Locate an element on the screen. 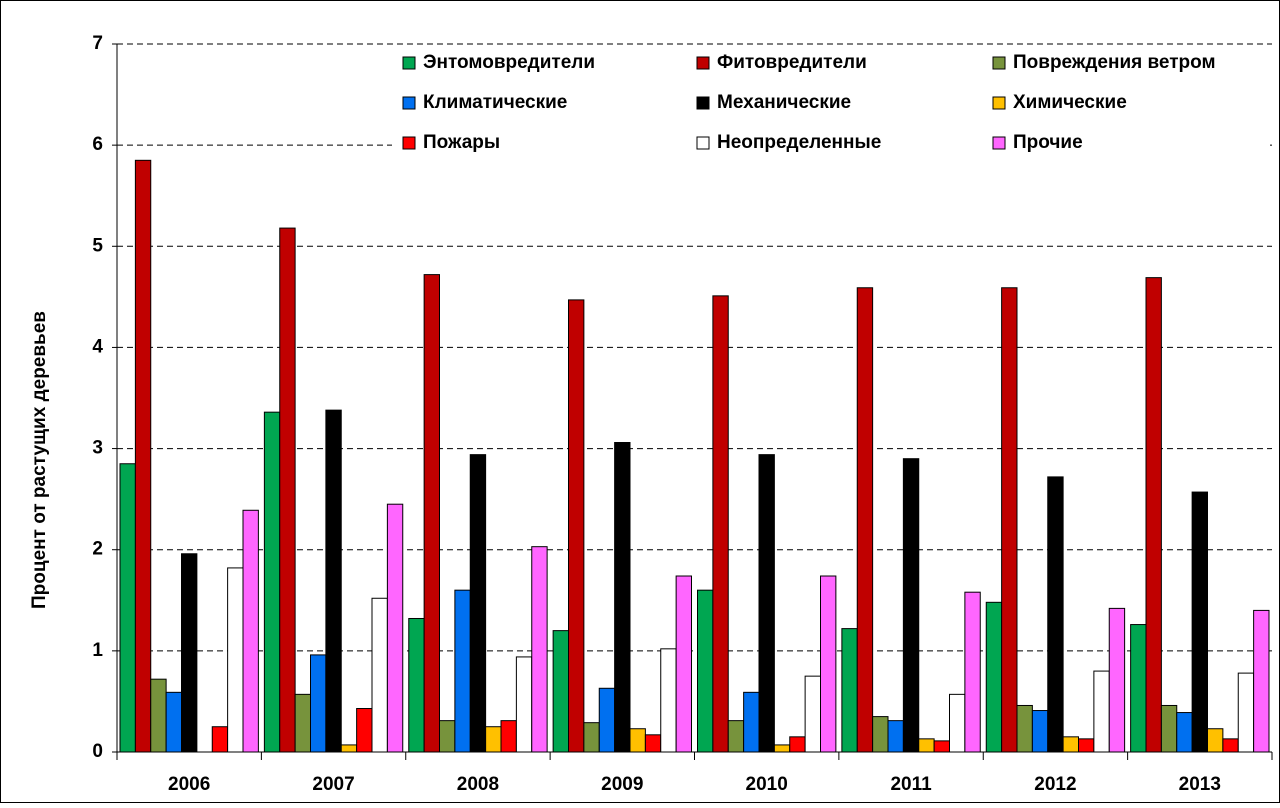 This screenshot has height=808, width=1280. x-tick-label: 2006 is located at coordinates (189, 784).